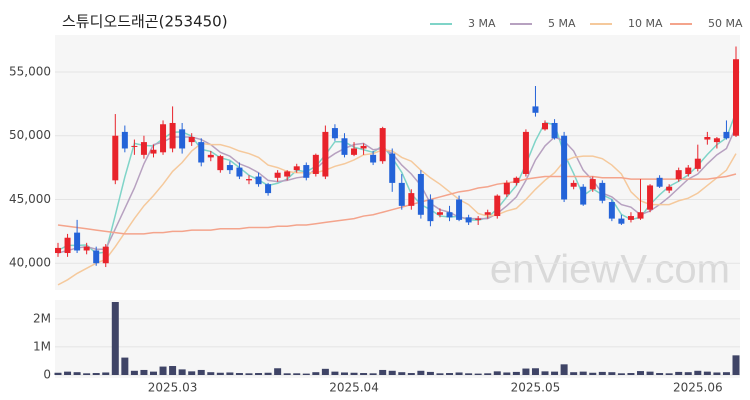 This screenshot has height=400, width=750. Describe the element at coordinates (354, 388) in the screenshot. I see `x-tick-label: 2025.04` at that location.